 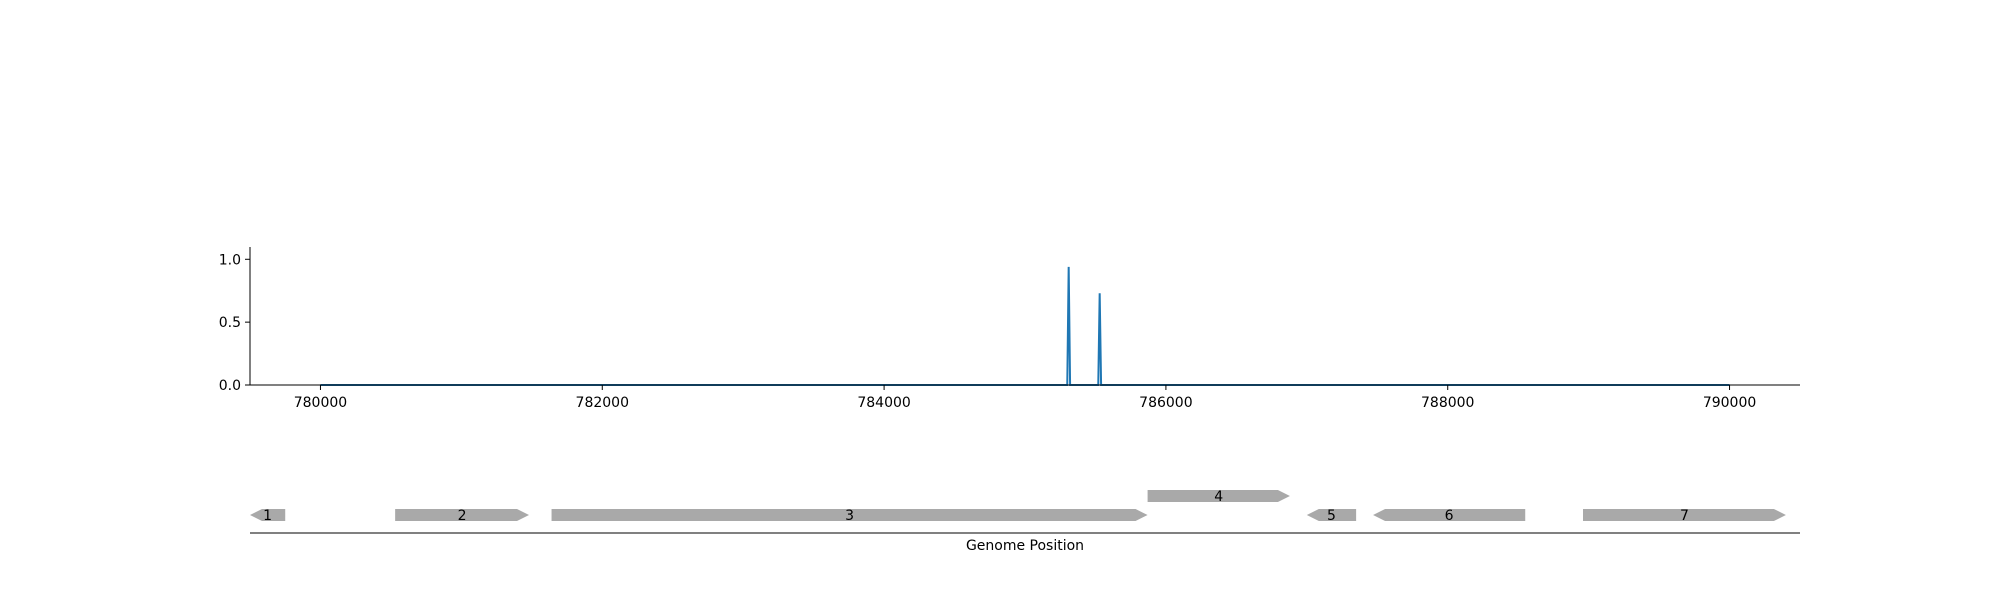 I want to click on gene-features: 1 2 3 4 5 6 7, so click(x=1018, y=506).